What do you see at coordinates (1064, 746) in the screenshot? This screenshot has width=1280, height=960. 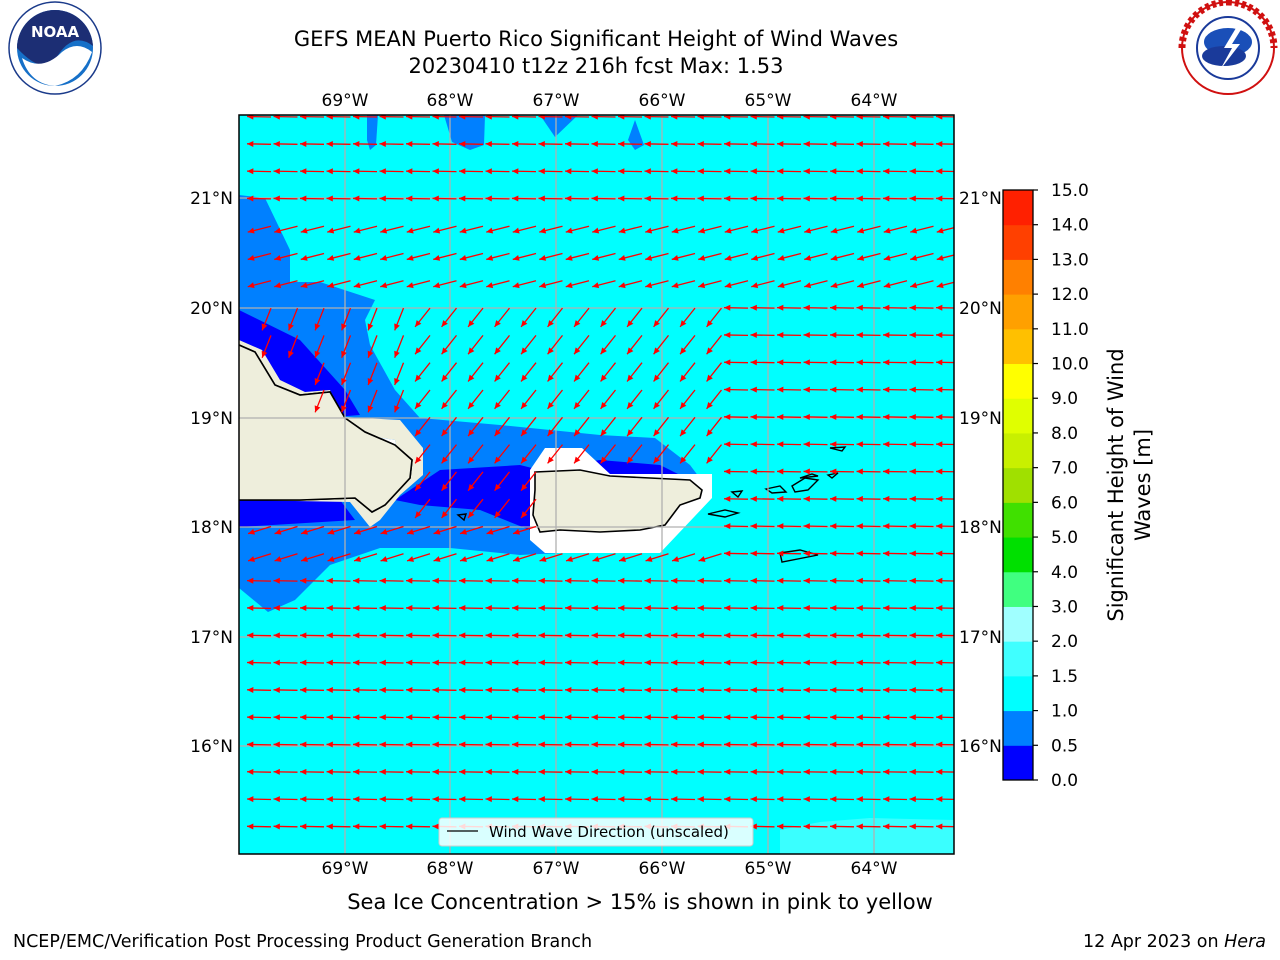 I see `colorbar-tick-label: 0.5` at bounding box center [1064, 746].